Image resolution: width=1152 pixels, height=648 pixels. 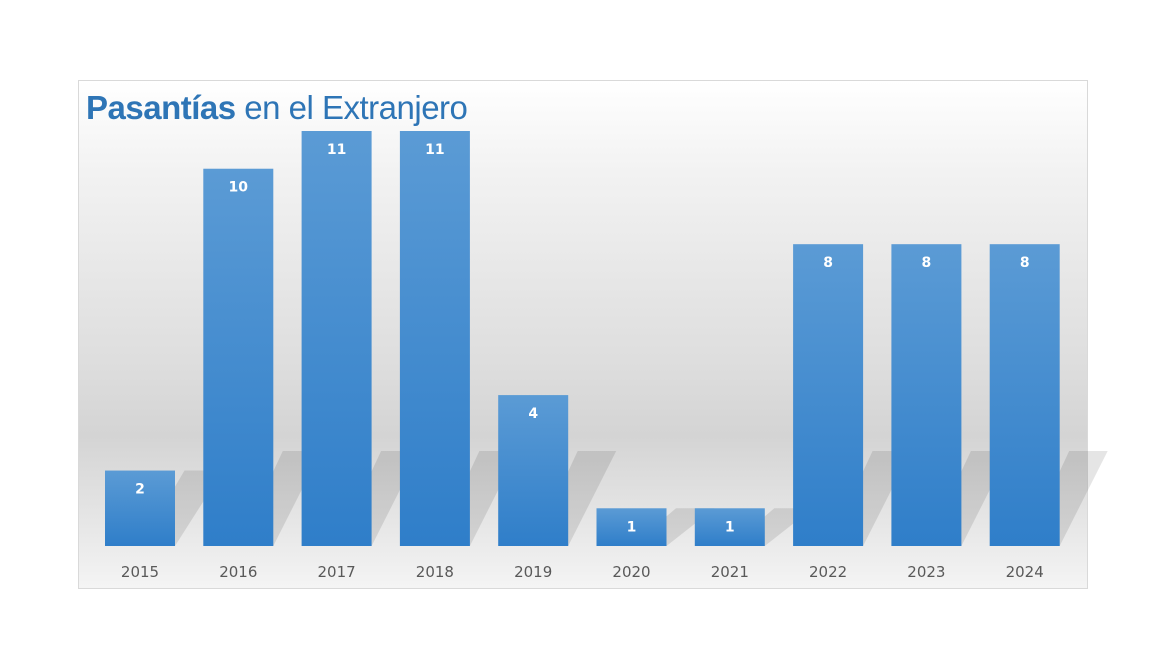 What do you see at coordinates (927, 263) in the screenshot?
I see `data-label-2023: 8` at bounding box center [927, 263].